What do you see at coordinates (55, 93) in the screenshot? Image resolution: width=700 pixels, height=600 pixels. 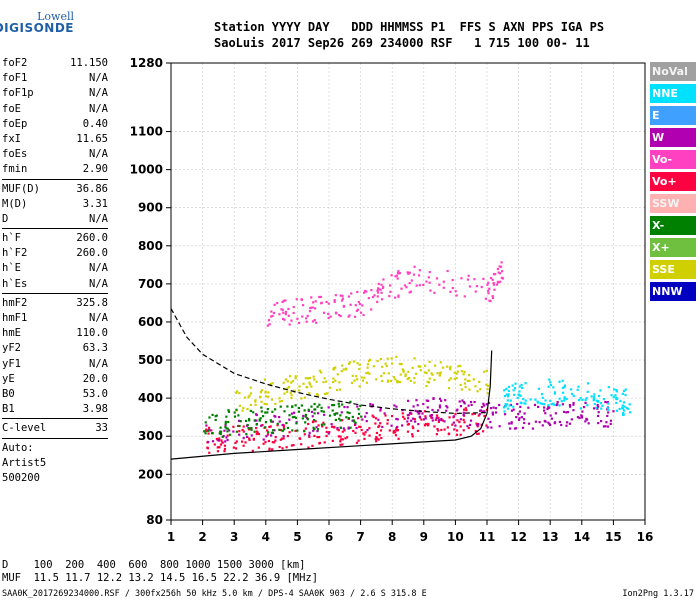 I see `param-row: foF1p N/A` at bounding box center [55, 93].